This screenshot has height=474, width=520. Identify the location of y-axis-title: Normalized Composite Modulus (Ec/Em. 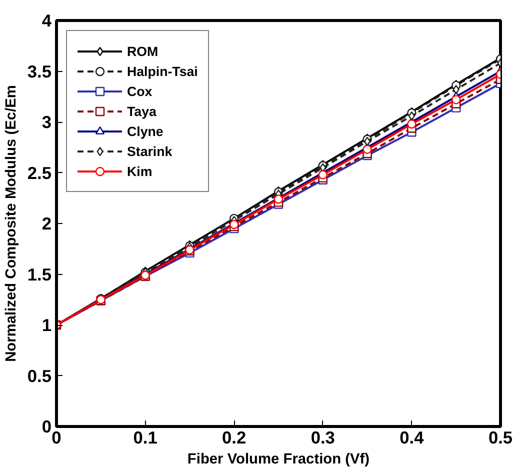
(11, 223).